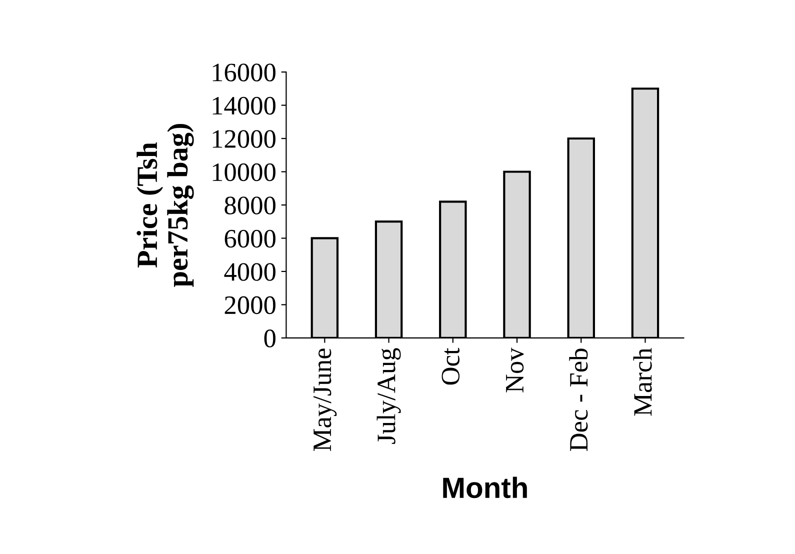  What do you see at coordinates (485, 487) in the screenshot?
I see `x-axis-title: Month` at bounding box center [485, 487].